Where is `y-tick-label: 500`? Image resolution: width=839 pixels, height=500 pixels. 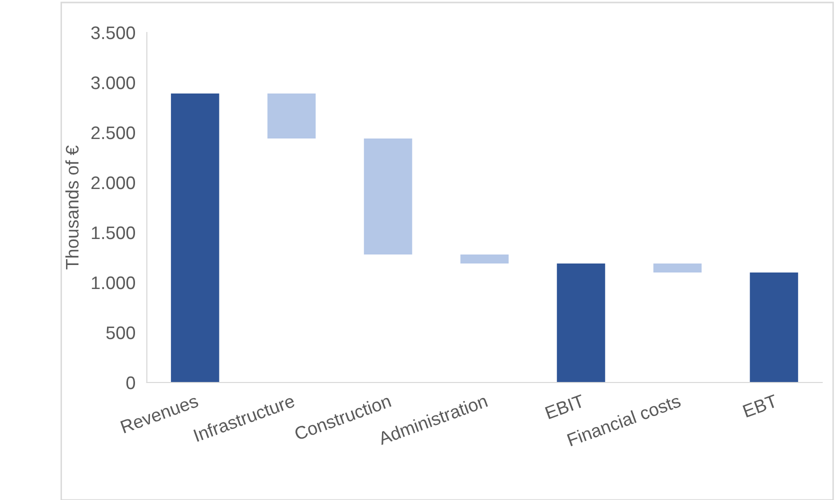
y-tick-label: 500 is located at coordinates (121, 333).